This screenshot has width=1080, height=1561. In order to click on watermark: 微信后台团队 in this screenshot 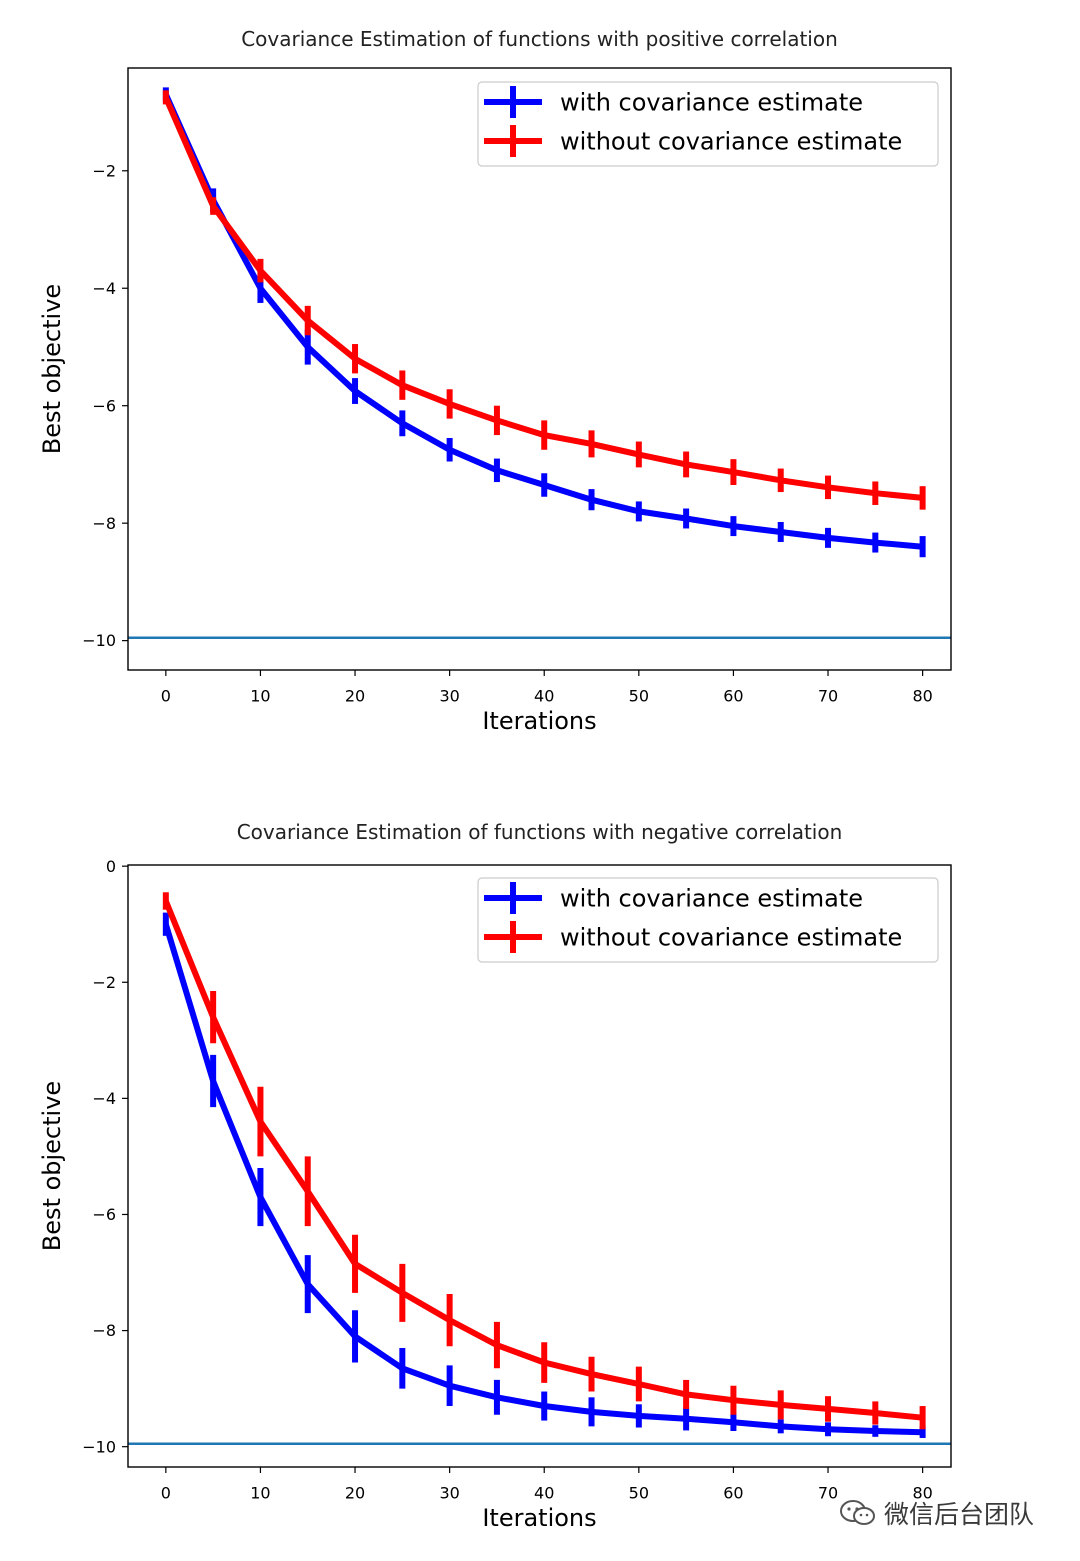, I will do `click(936, 1513)`.